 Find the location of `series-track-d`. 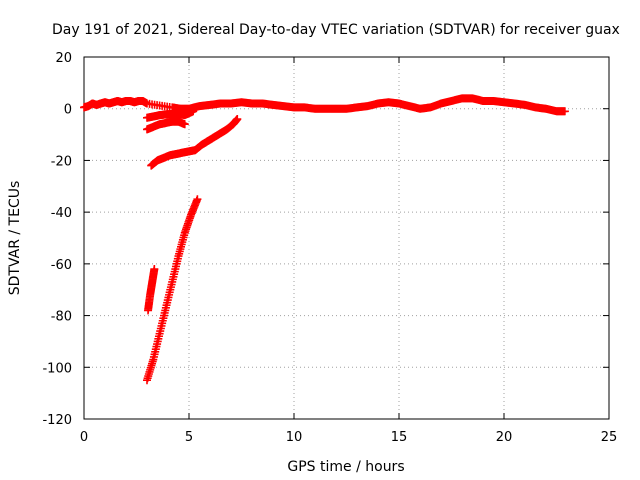

series-track-d is located at coordinates (151, 290).